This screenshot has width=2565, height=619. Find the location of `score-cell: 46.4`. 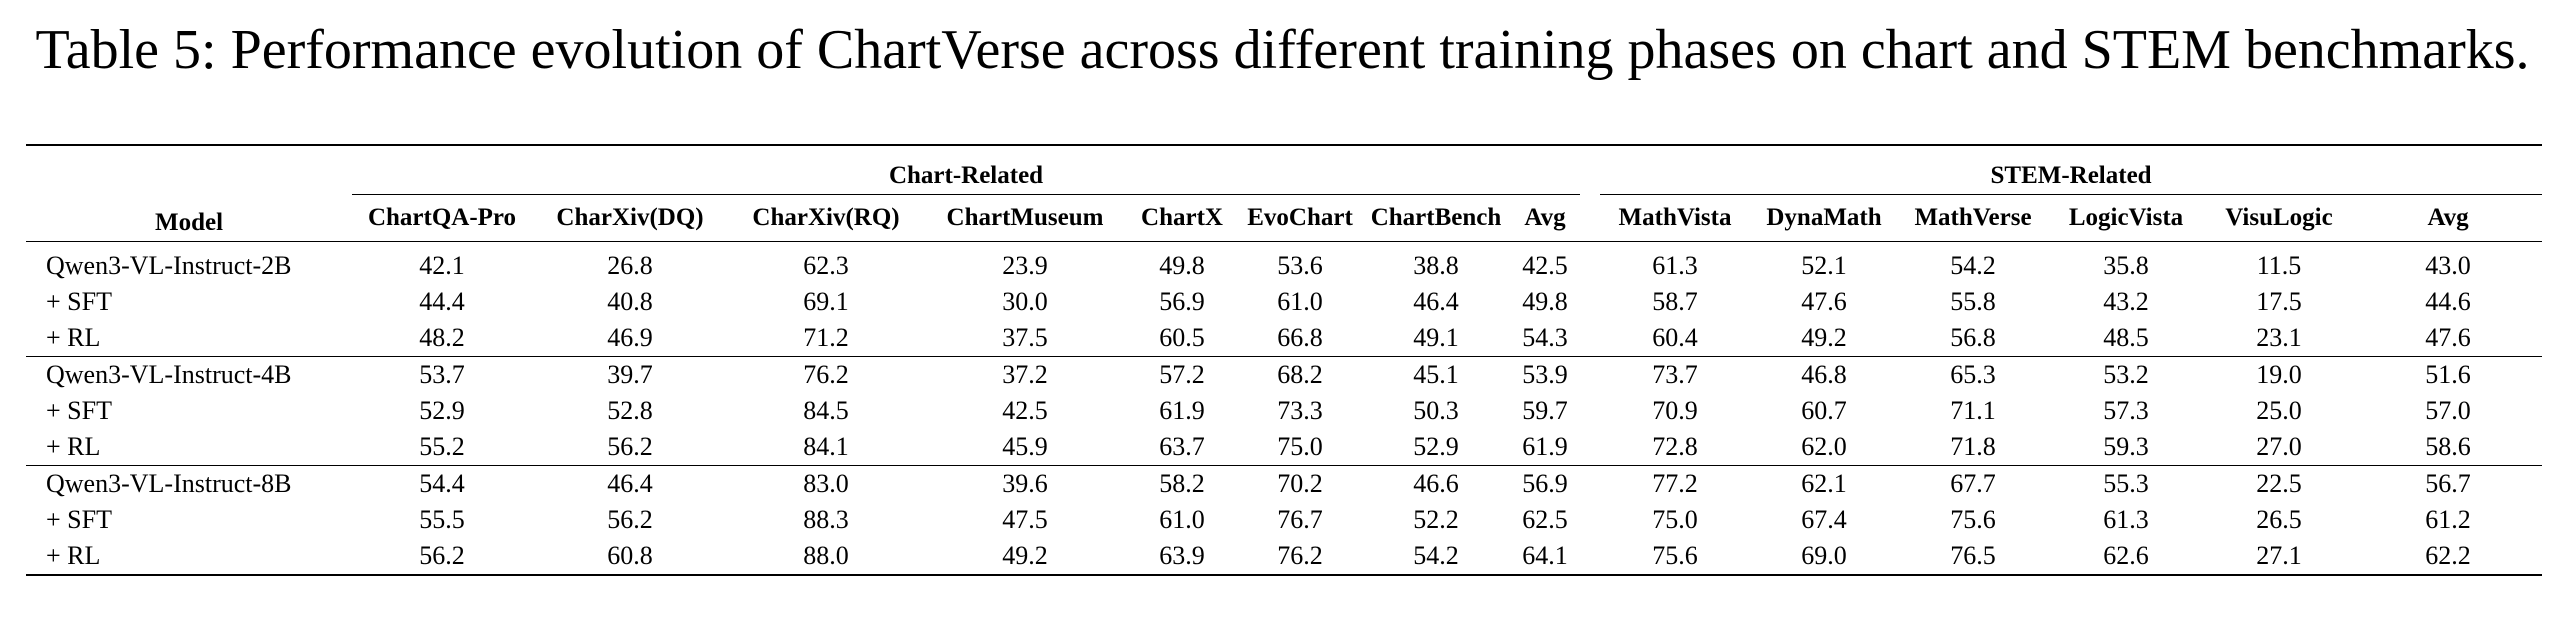

score-cell: 46.4 is located at coordinates (630, 483).